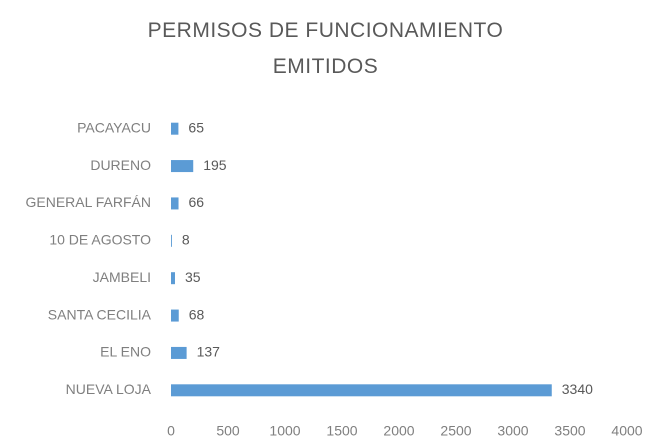 The width and height of the screenshot is (651, 439). Describe the element at coordinates (626, 431) in the screenshot. I see `x-tick-label: 4000` at that location.